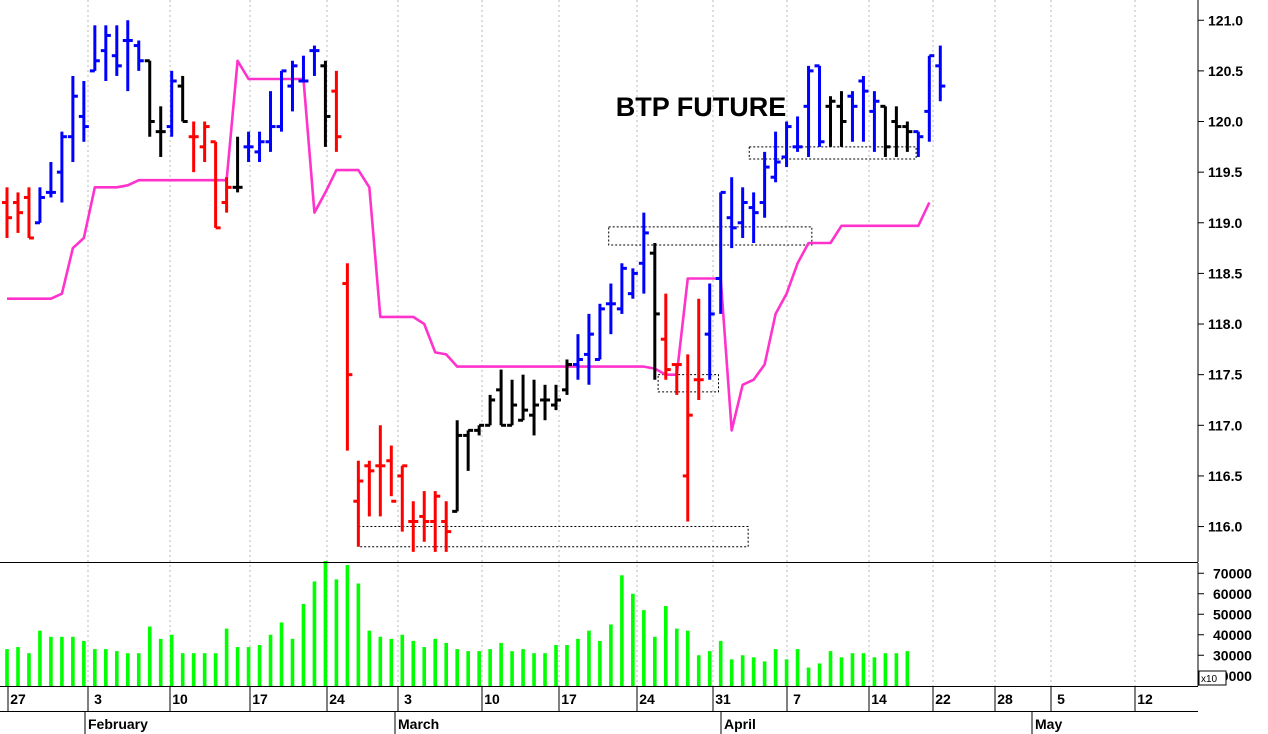 The image size is (1268, 734). I want to click on day-tick-label: 12, so click(1145, 699).